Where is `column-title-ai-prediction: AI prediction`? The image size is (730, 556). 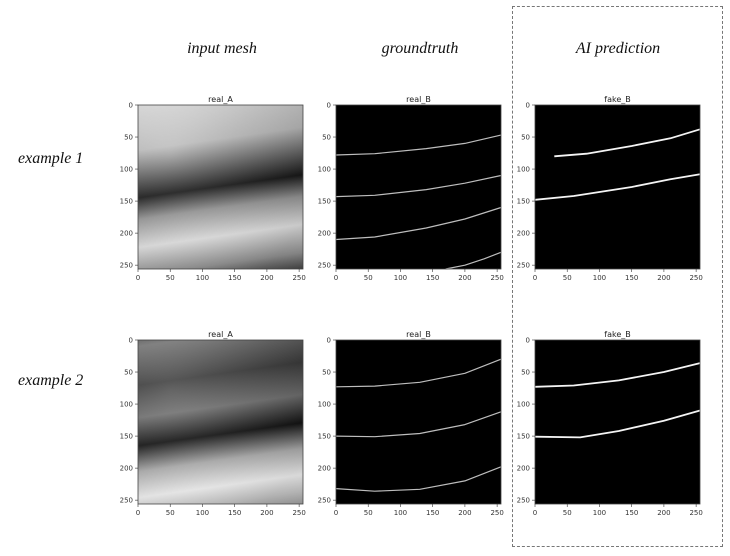 column-title-ai-prediction: AI prediction is located at coordinates (618, 48).